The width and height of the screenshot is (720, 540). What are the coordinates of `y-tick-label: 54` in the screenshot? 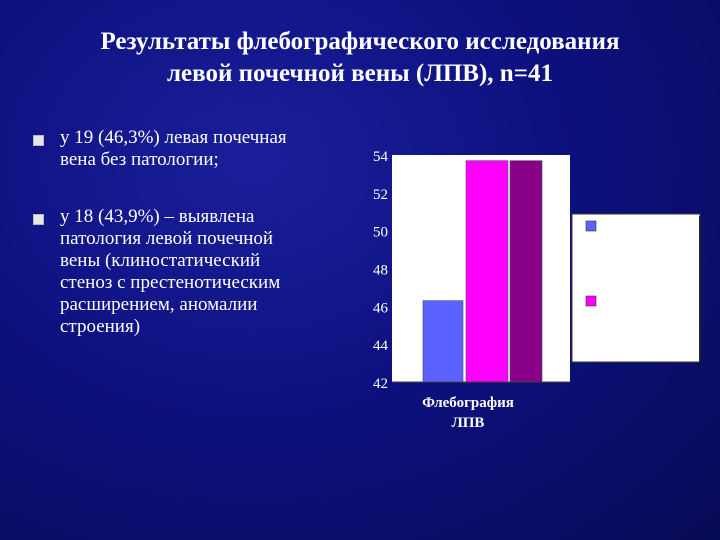 It's located at (381, 157).